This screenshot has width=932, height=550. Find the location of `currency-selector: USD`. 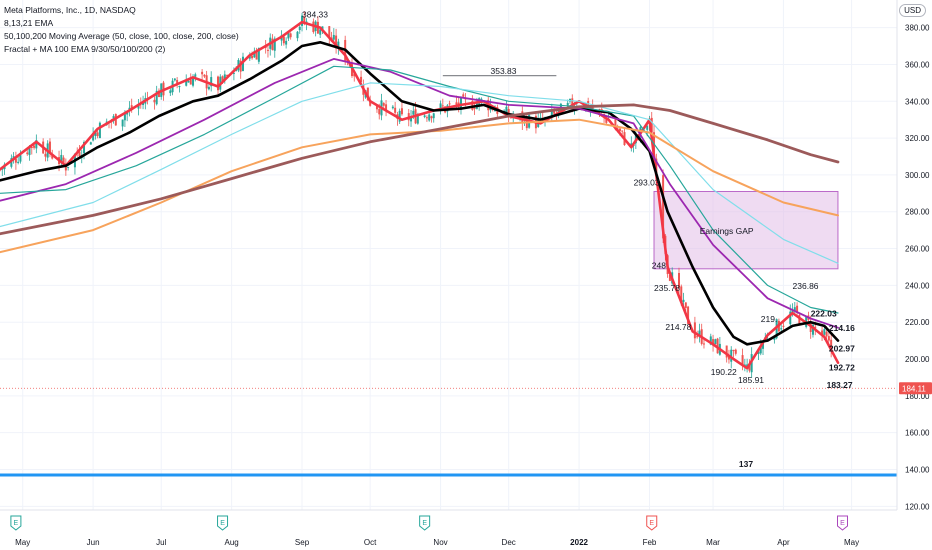

currency-selector: USD is located at coordinates (912, 10).